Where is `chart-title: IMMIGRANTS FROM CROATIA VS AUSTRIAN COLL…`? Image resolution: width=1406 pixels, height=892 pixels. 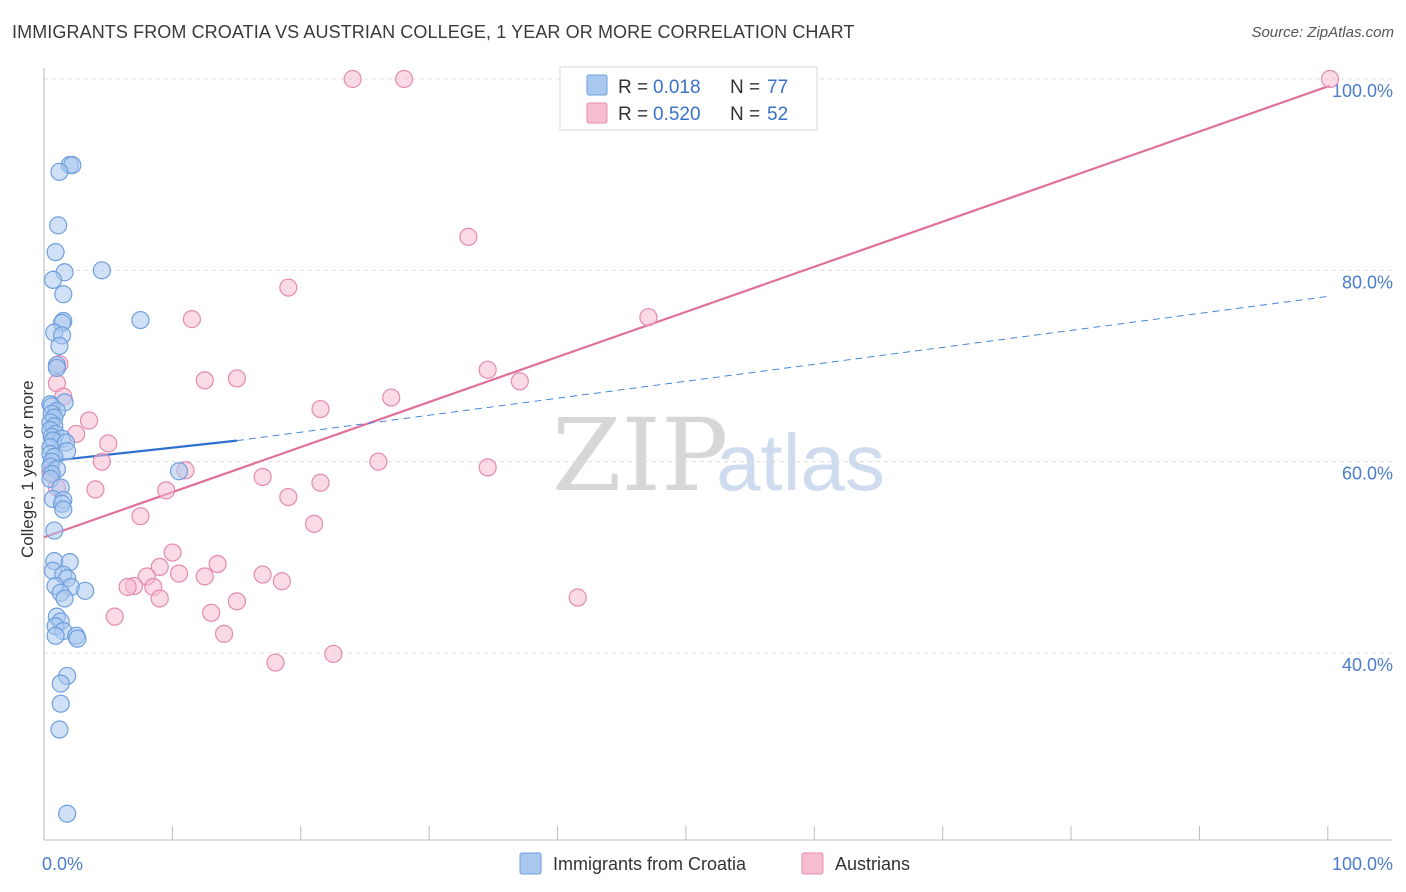
chart-title: IMMIGRANTS FROM CROATIA VS AUSTRIAN COLL… is located at coordinates (433, 32).